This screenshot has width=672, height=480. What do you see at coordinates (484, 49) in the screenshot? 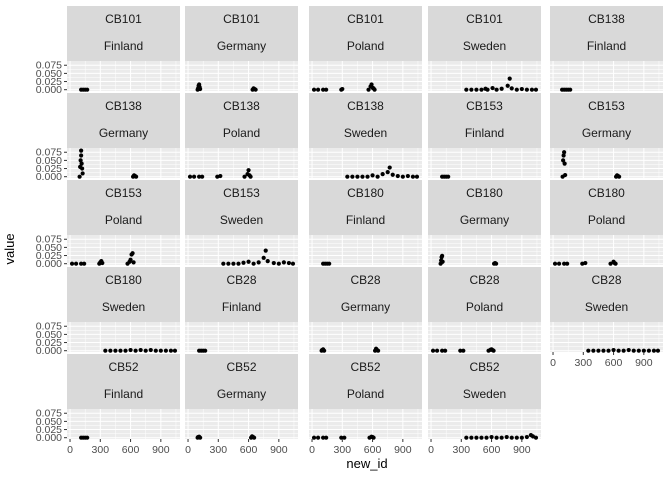
I see `facet-panel: CB101 Sweden` at bounding box center [484, 49].